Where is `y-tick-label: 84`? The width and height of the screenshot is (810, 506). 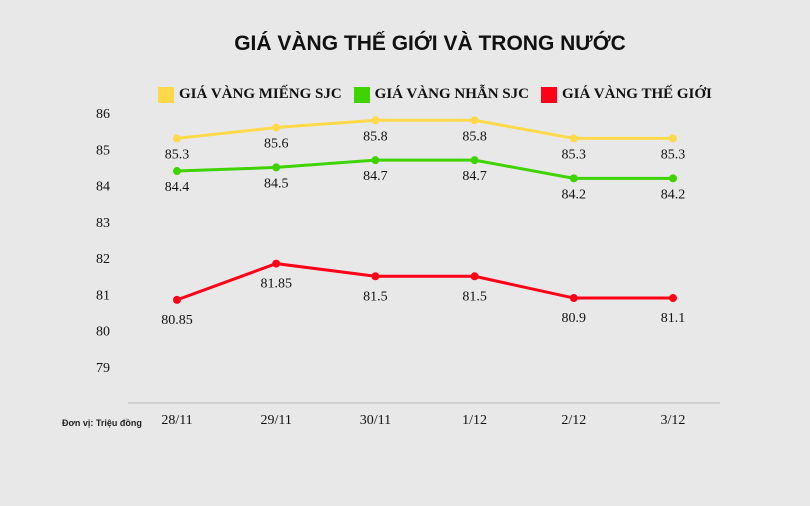 y-tick-label: 84 is located at coordinates (103, 187).